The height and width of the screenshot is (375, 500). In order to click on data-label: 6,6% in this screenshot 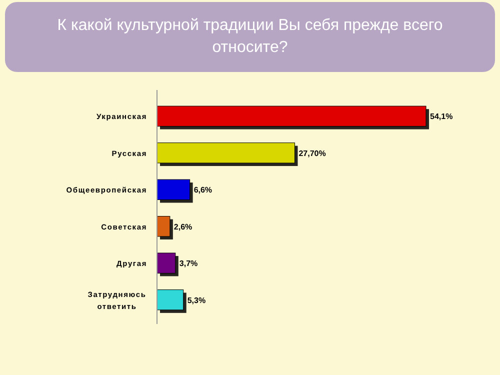, I will do `click(203, 190)`.